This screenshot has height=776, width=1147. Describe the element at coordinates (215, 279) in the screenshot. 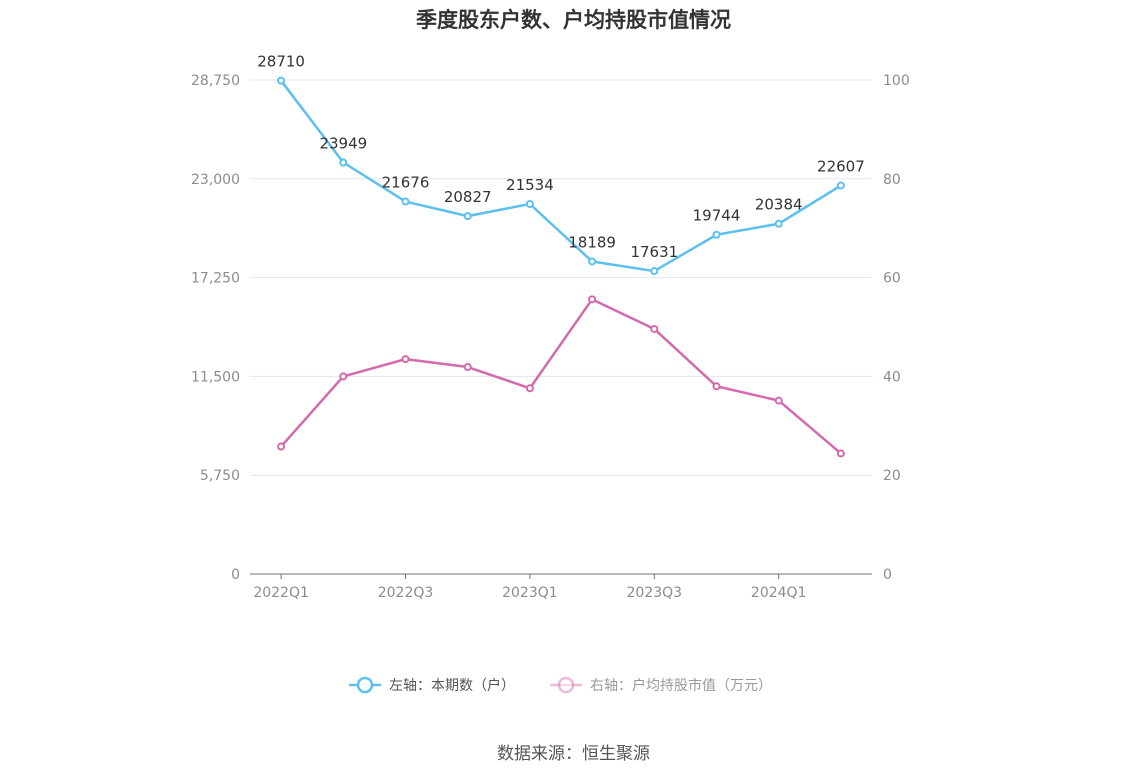

I see `left-axis-tick-label: 17,250` at that location.